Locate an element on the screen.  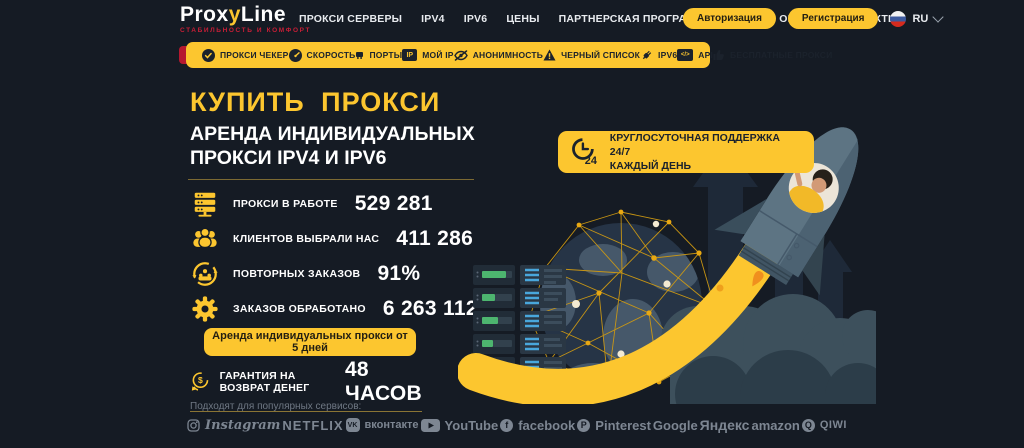
instagram-logo: Instagram is located at coordinates (233, 425).